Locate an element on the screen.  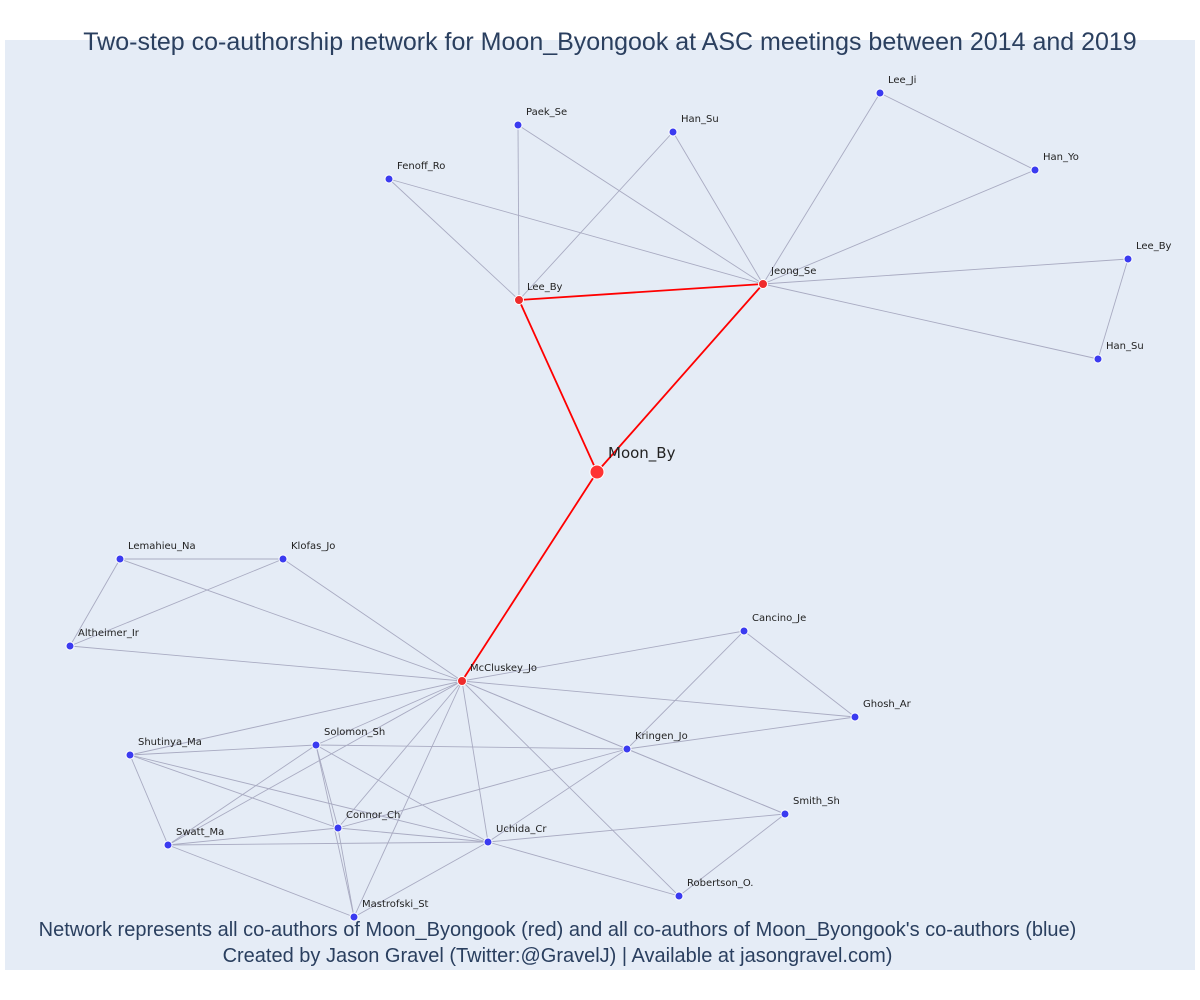
edge-mccluskey-ghosh is located at coordinates (658, 699).